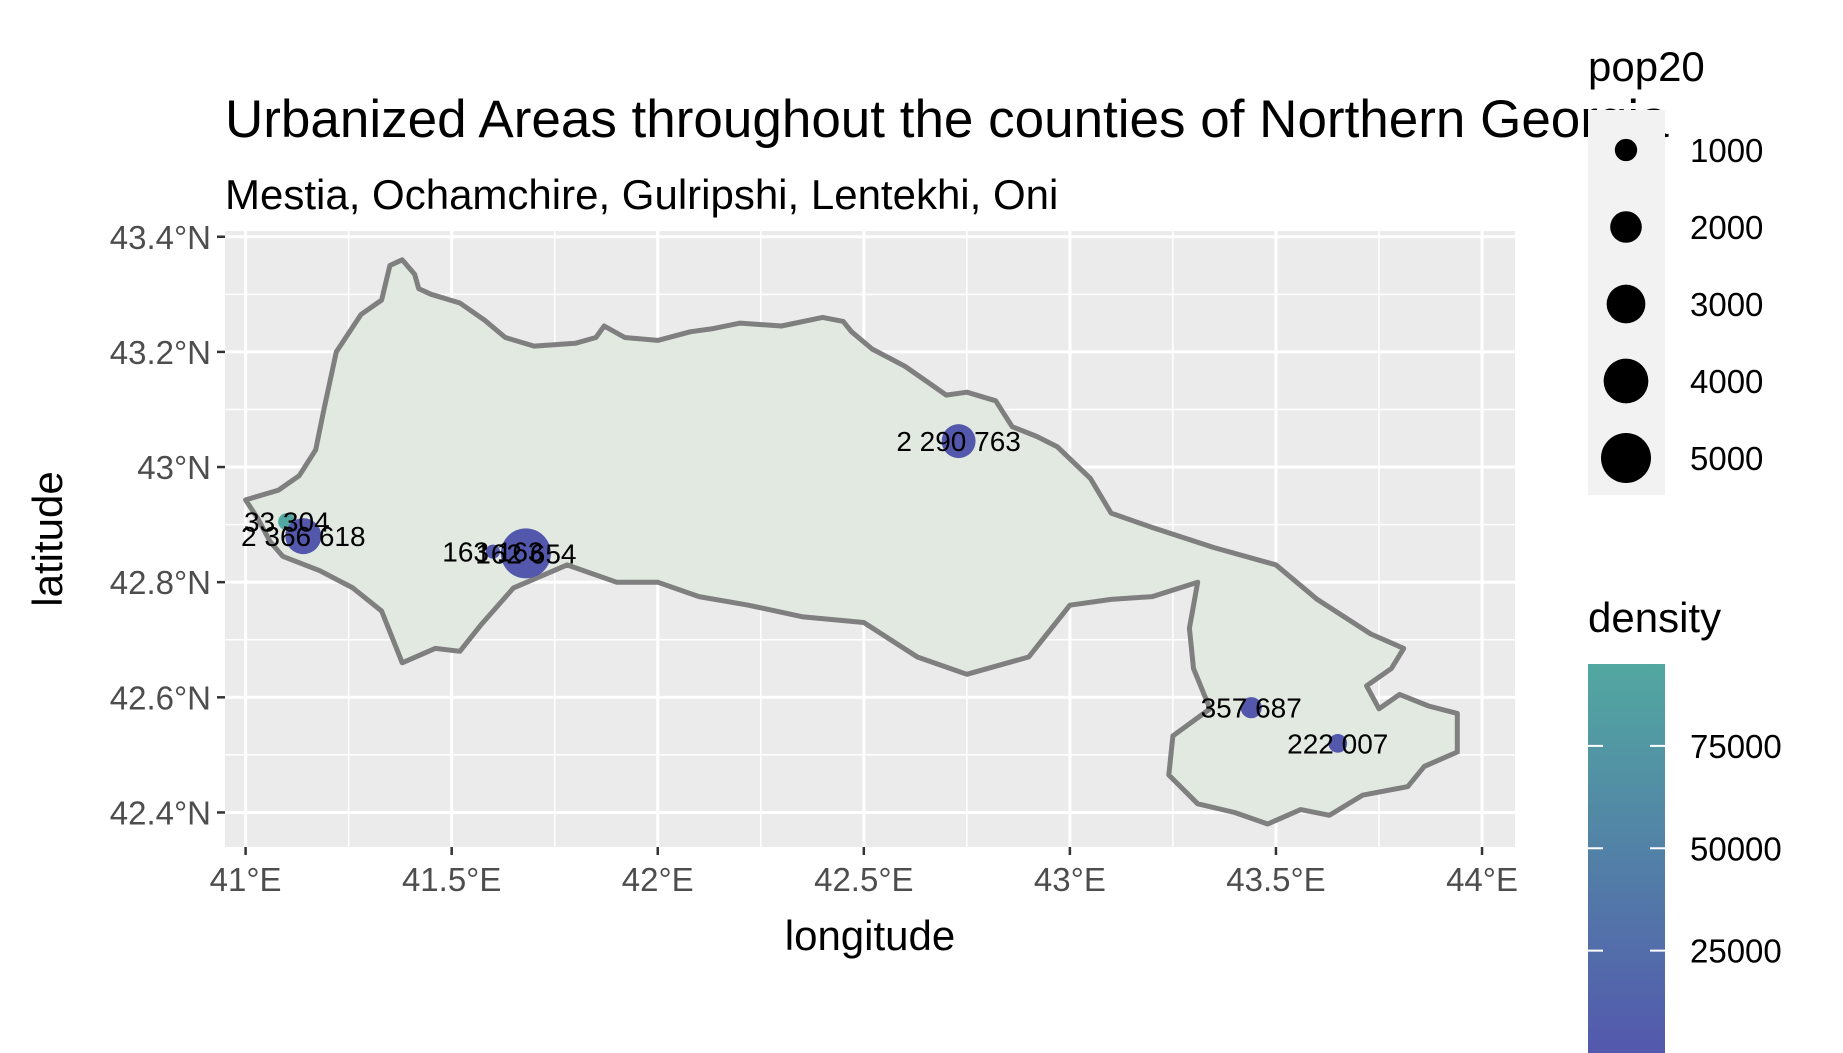 The image size is (1843, 1053). I want to click on x-tick-label: 42.5°E, so click(863, 879).